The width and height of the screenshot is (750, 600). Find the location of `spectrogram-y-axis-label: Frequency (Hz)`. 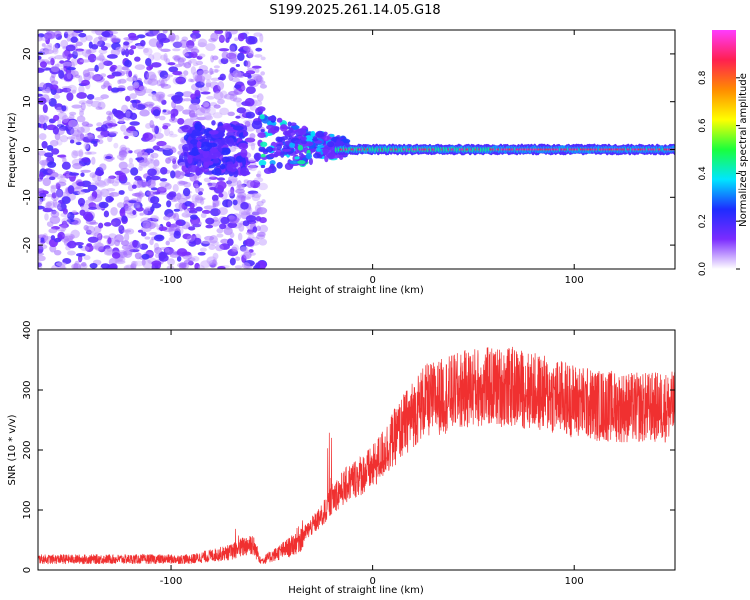

spectrogram-y-axis-label: Frequency (Hz) is located at coordinates (12, 150).